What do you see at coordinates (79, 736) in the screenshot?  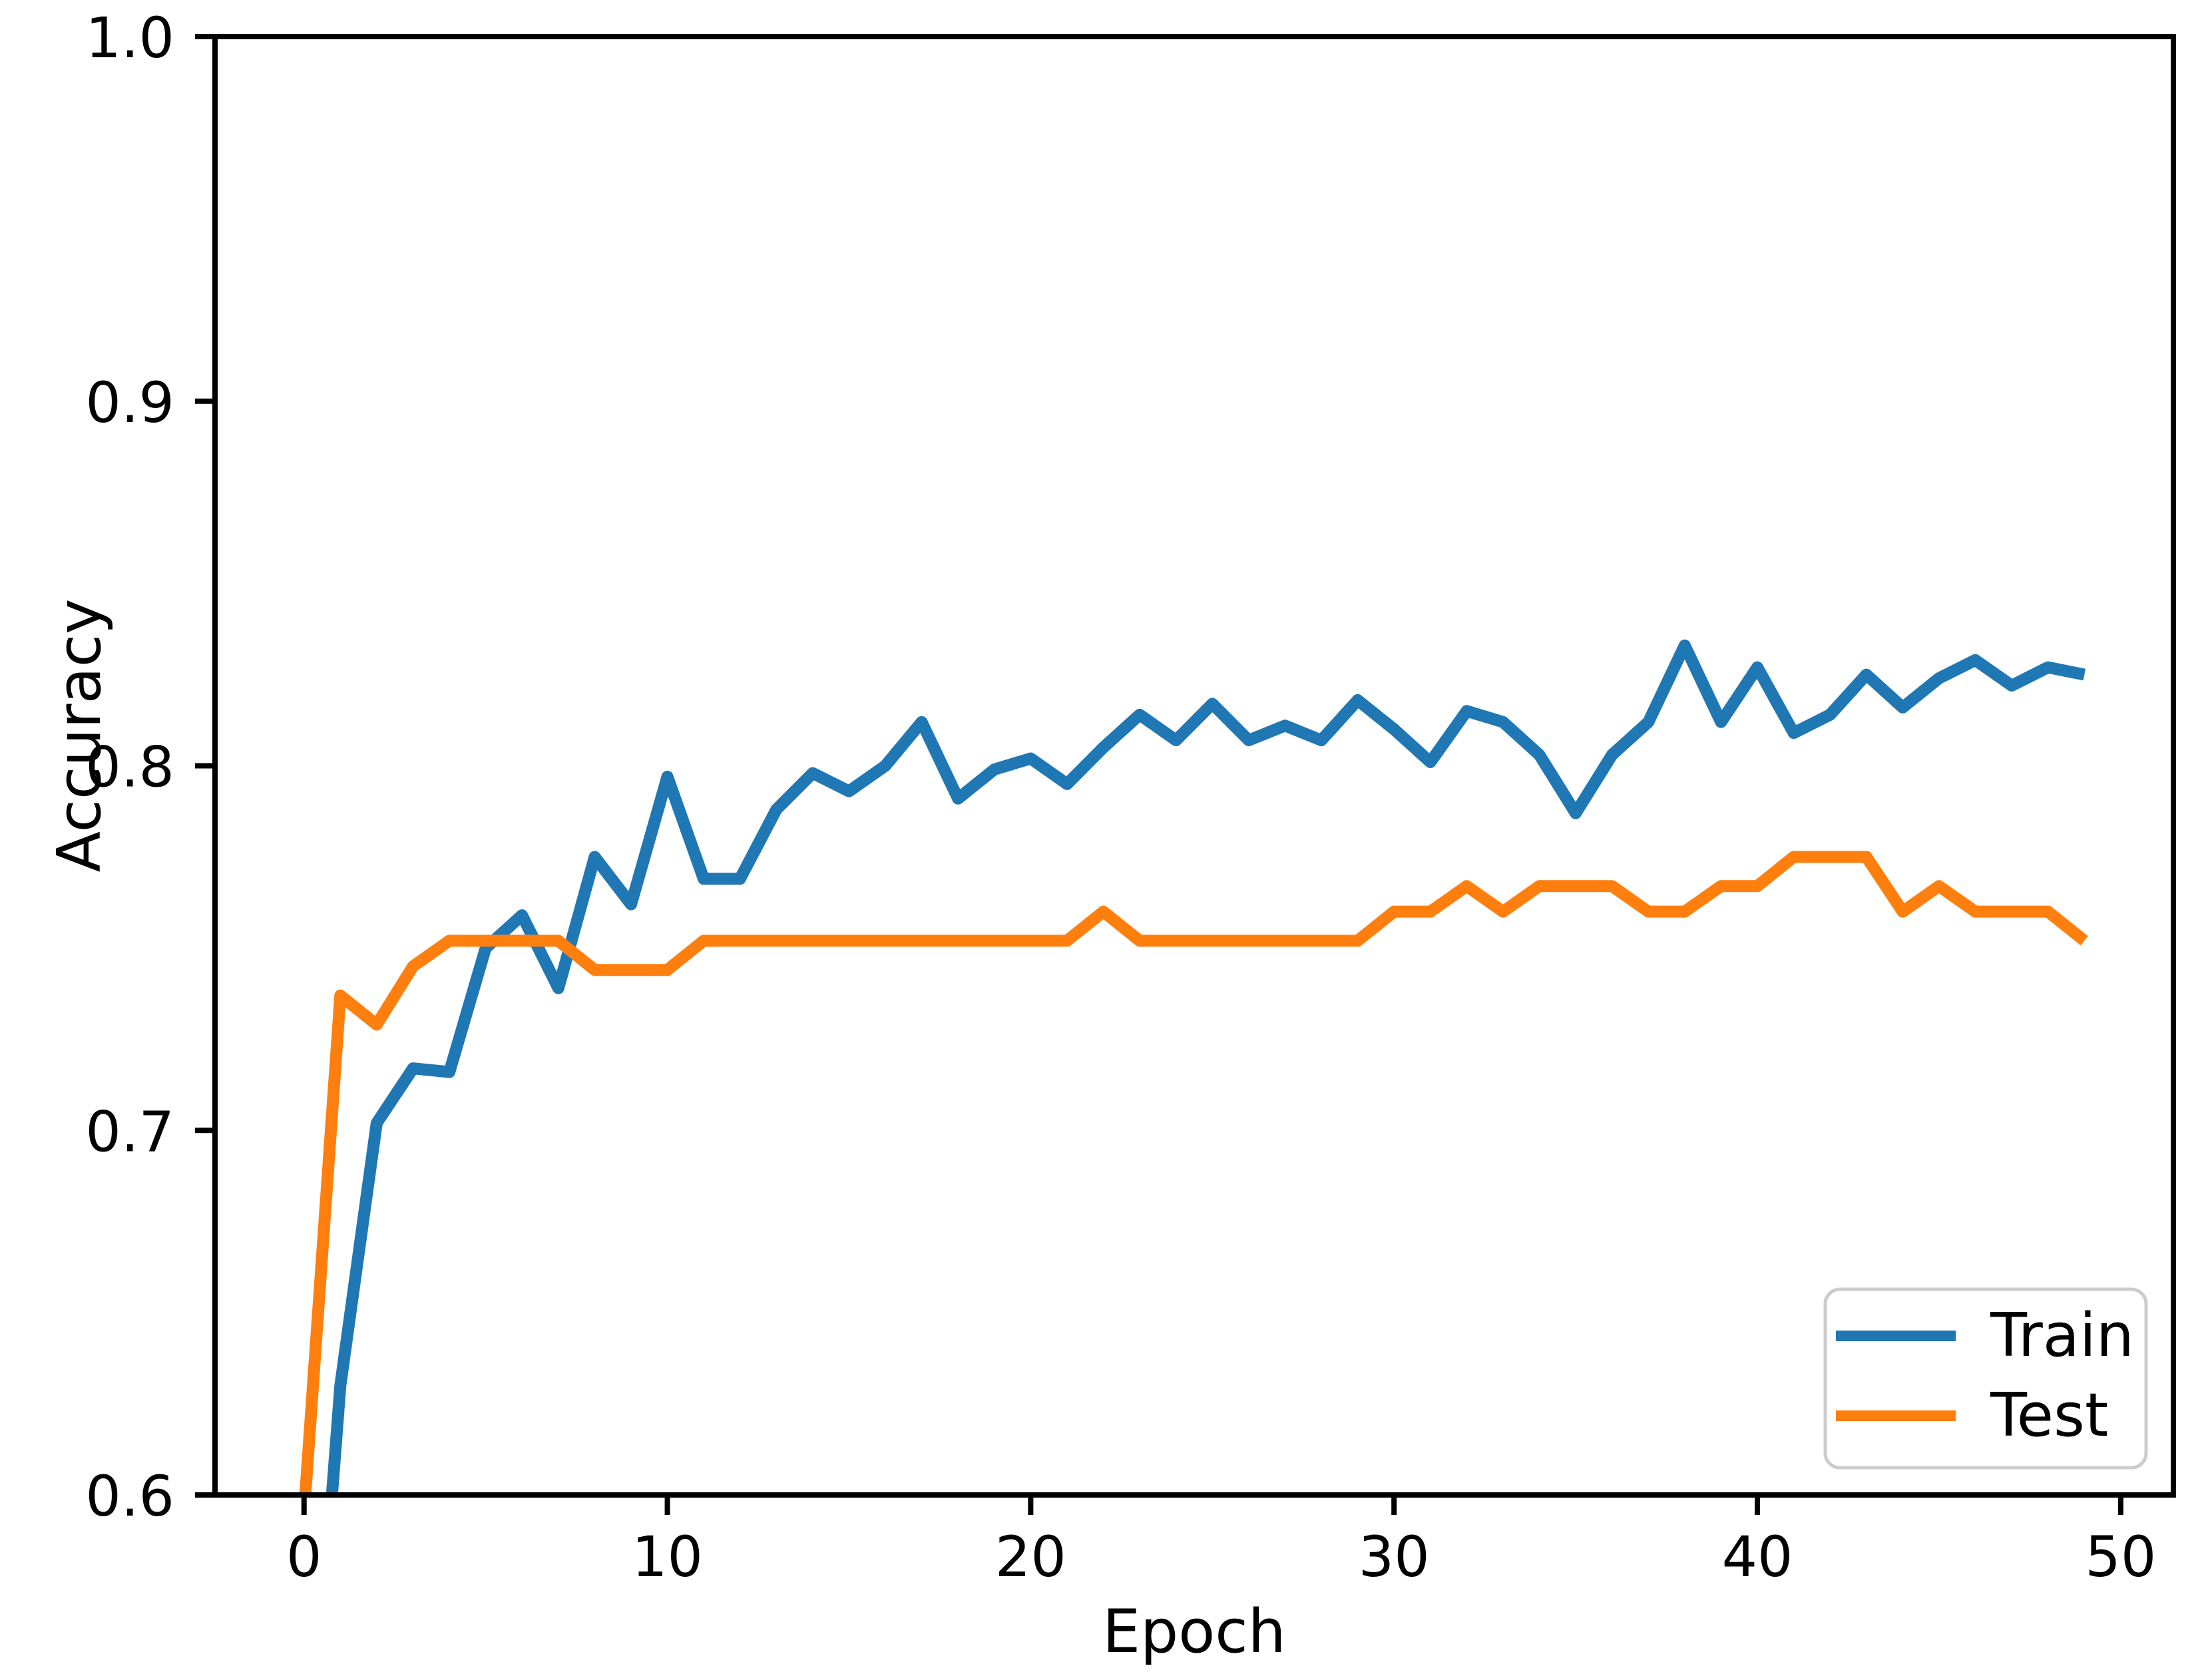 I see `y-axis-label: Accuracy` at bounding box center [79, 736].